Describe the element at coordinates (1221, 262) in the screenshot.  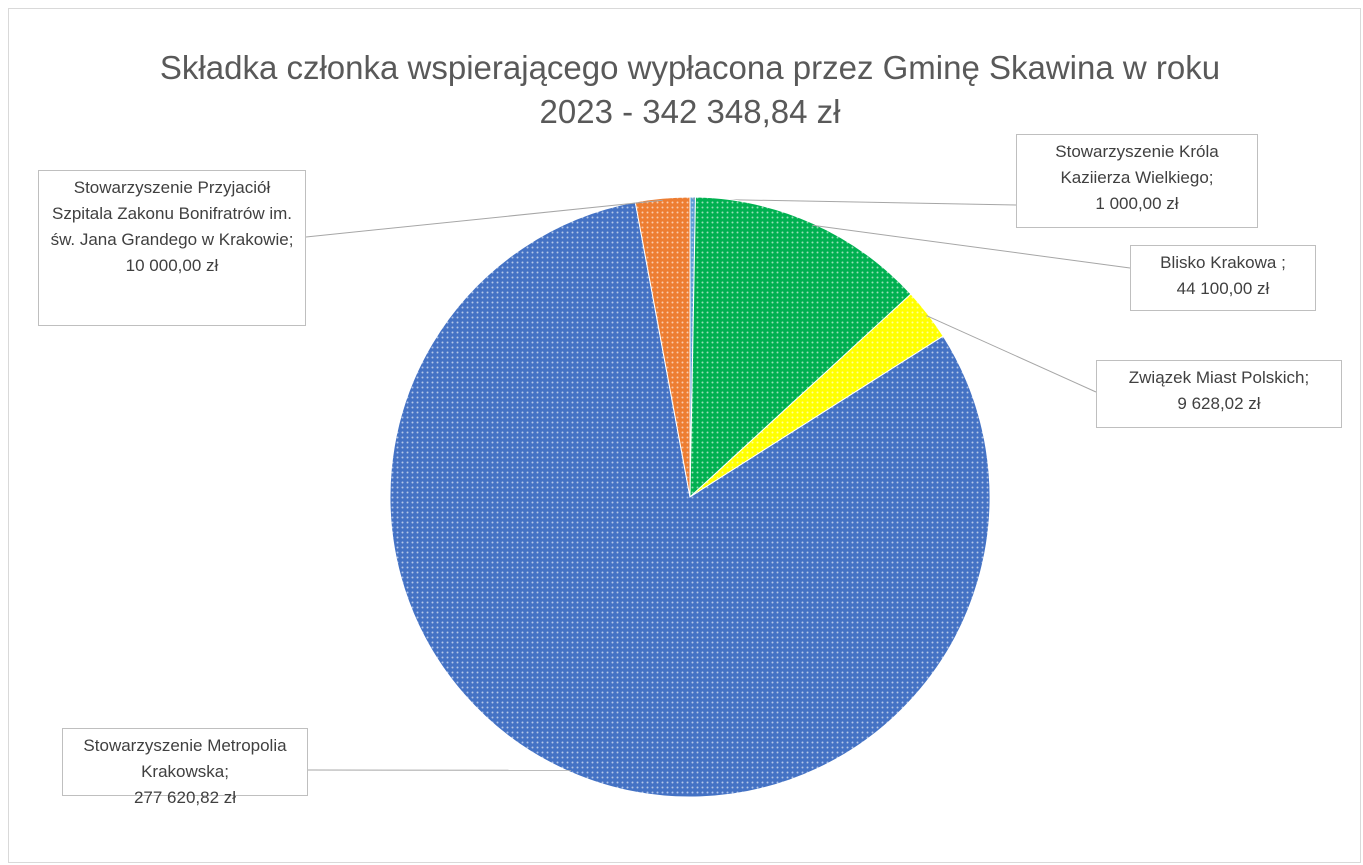
I see `label-category: Blisko Krakowa` at that location.